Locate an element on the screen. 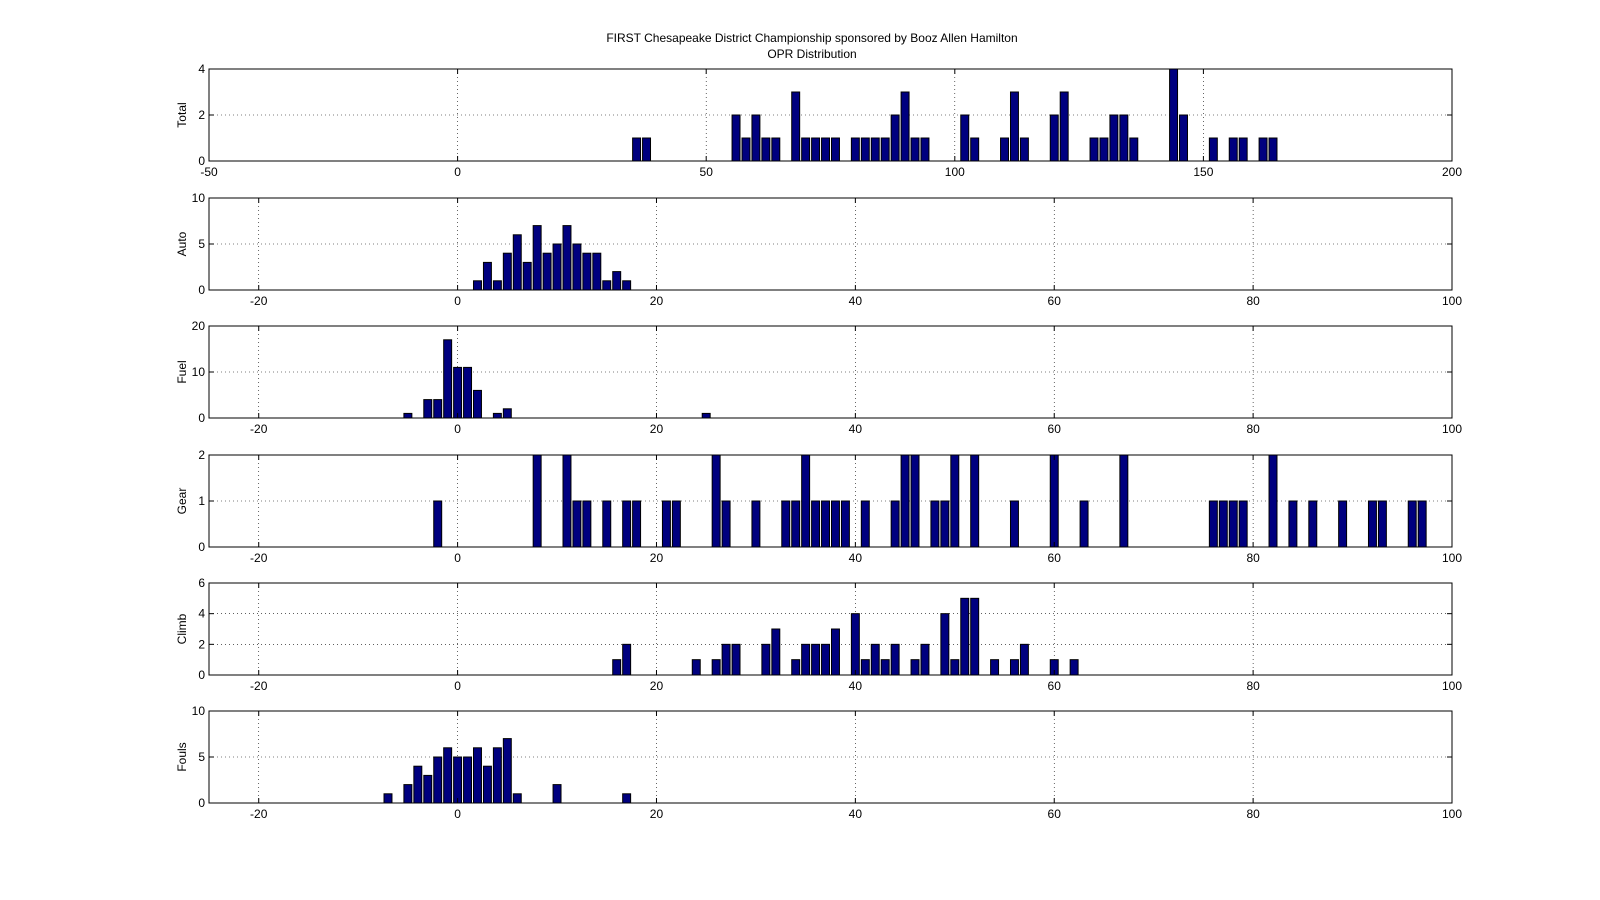 The height and width of the screenshot is (900, 1600). x-tick-label: 50 is located at coordinates (707, 172).